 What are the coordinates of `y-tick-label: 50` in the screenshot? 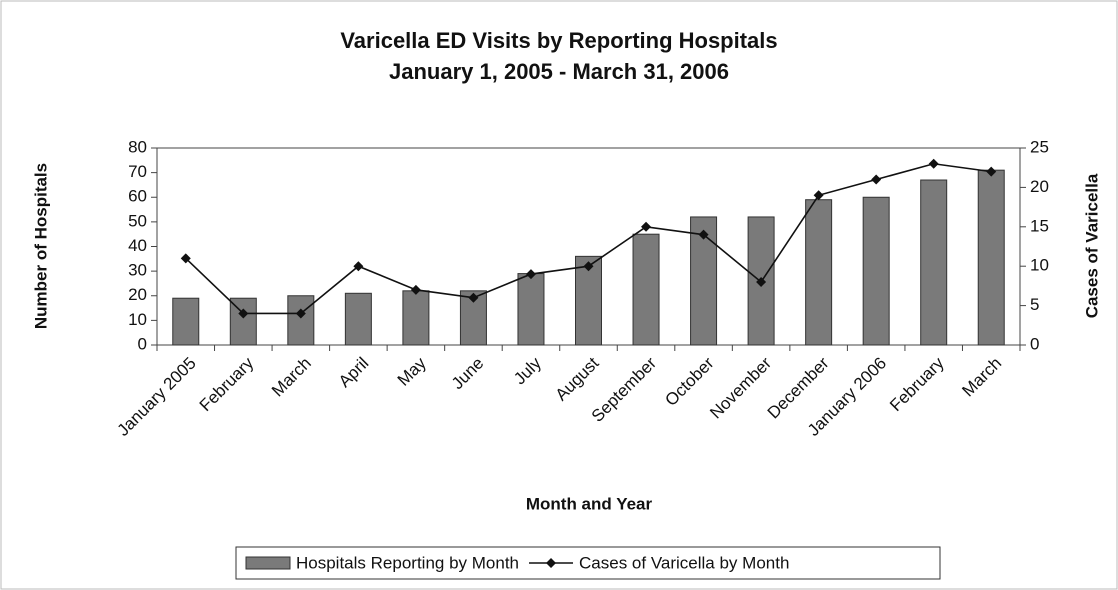 It's located at (137, 220).